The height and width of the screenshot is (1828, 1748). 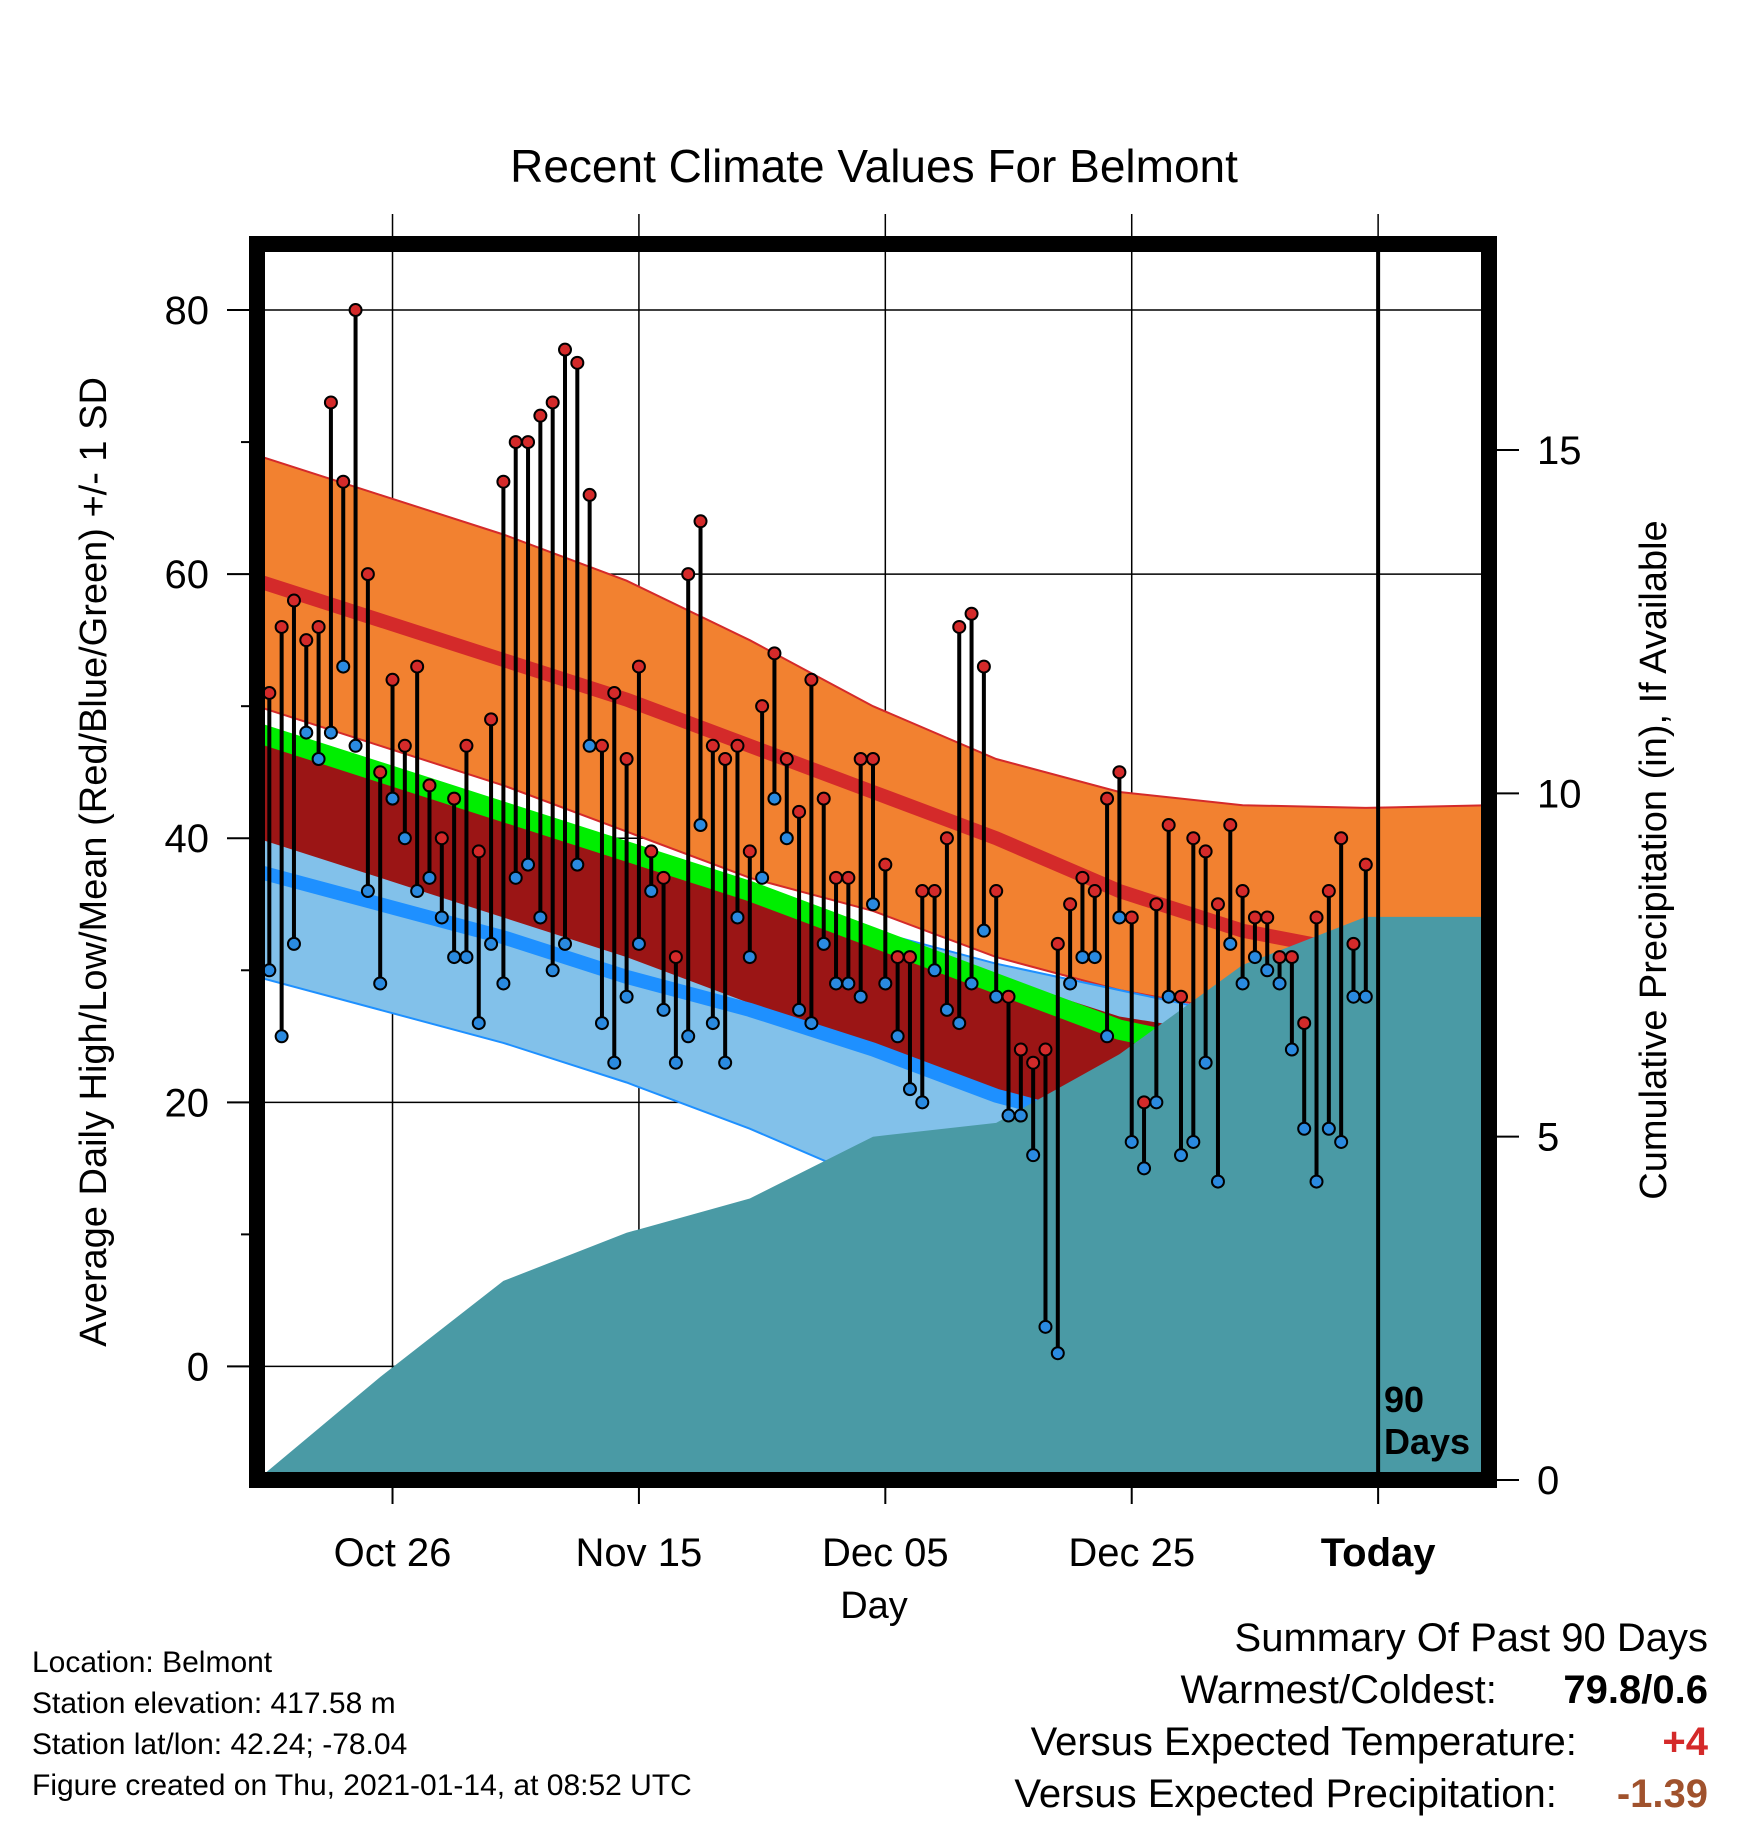 I want to click on today-label-days: Days, so click(x=1427, y=1441).